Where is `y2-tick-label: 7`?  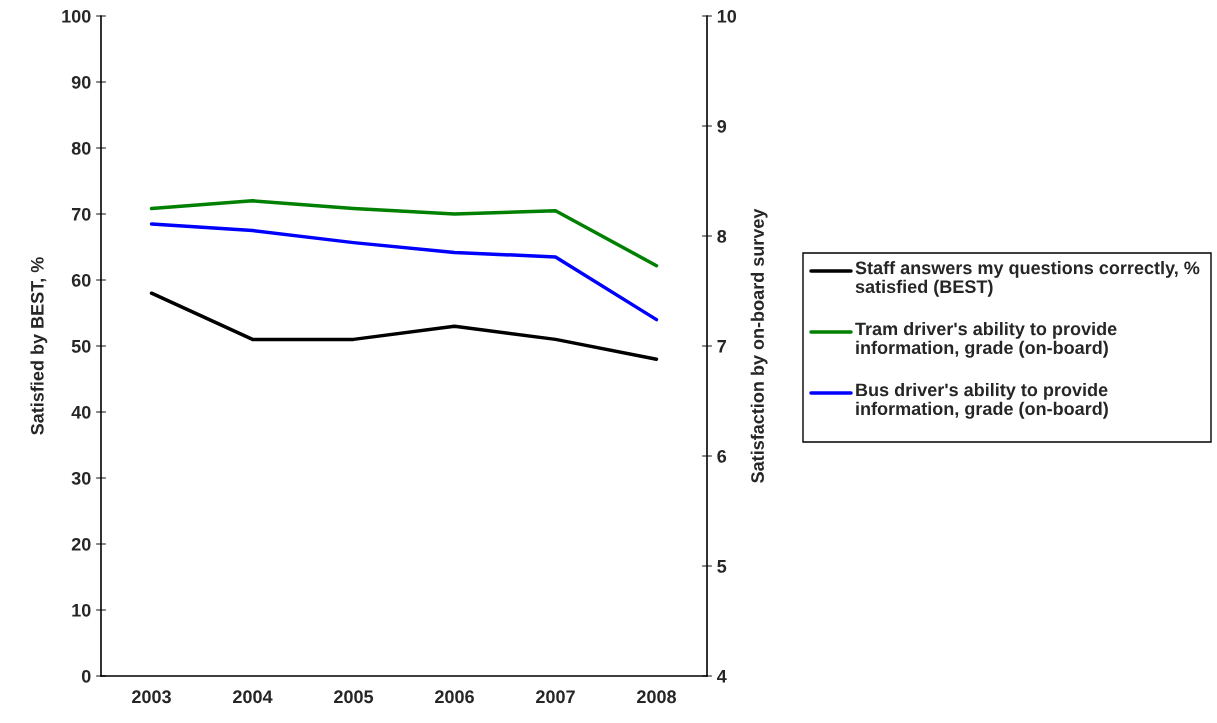
y2-tick-label: 7 is located at coordinates (721, 346).